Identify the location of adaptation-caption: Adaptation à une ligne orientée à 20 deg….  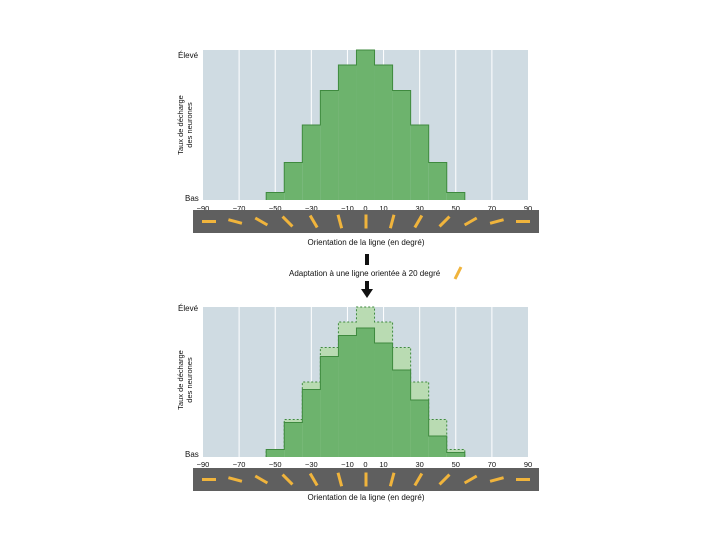
(365, 273).